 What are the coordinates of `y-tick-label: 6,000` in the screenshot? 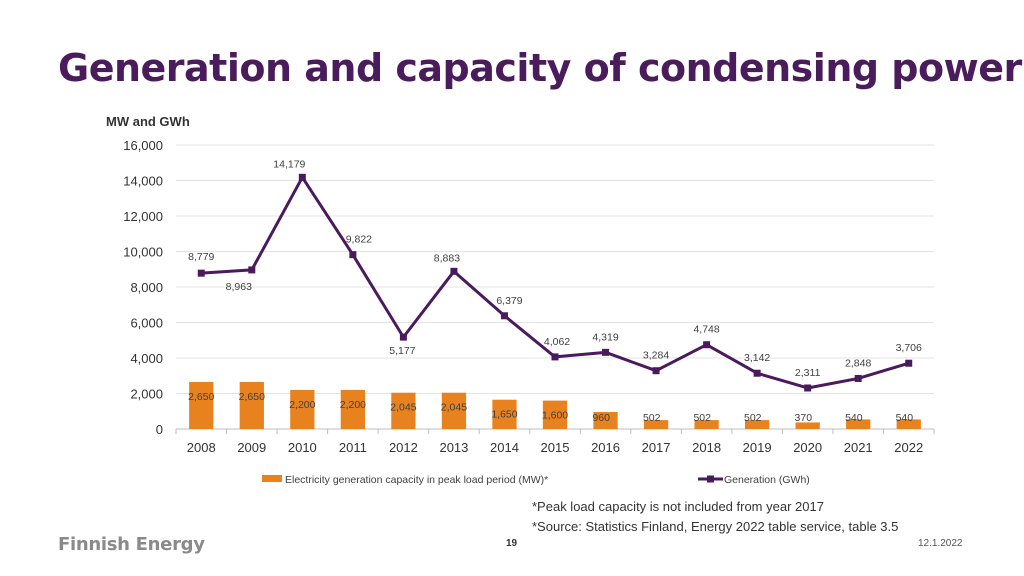 It's located at (146, 323).